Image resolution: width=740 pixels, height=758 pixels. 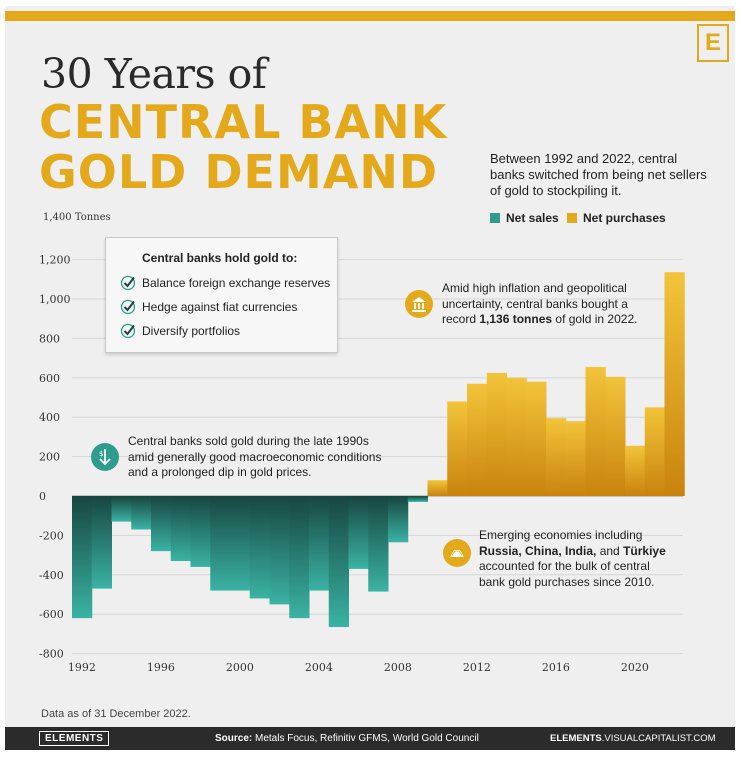 I want to click on y-tick-label: 1,200, so click(x=55, y=260).